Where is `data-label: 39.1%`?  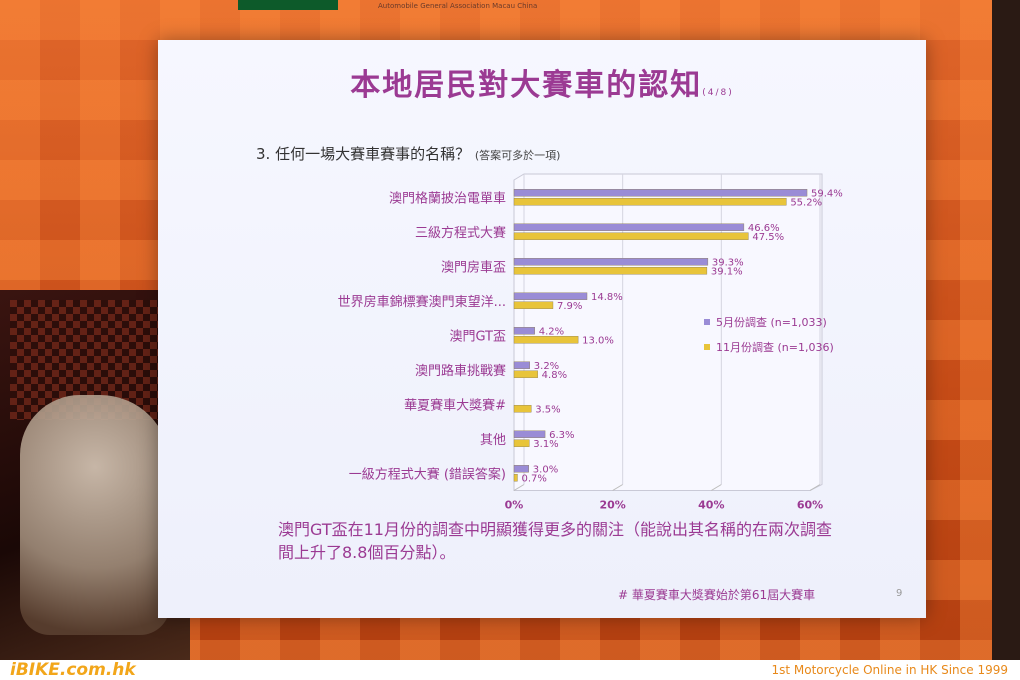
data-label: 39.1% is located at coordinates (727, 271).